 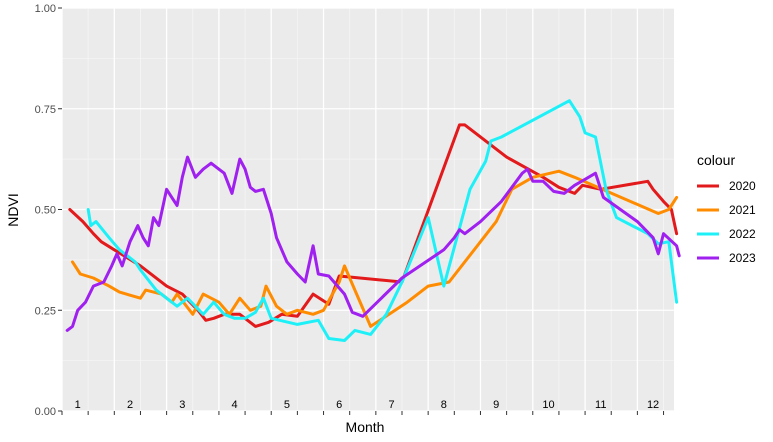 What do you see at coordinates (45, 9) in the screenshot?
I see `y-tick-label: 1.00` at bounding box center [45, 9].